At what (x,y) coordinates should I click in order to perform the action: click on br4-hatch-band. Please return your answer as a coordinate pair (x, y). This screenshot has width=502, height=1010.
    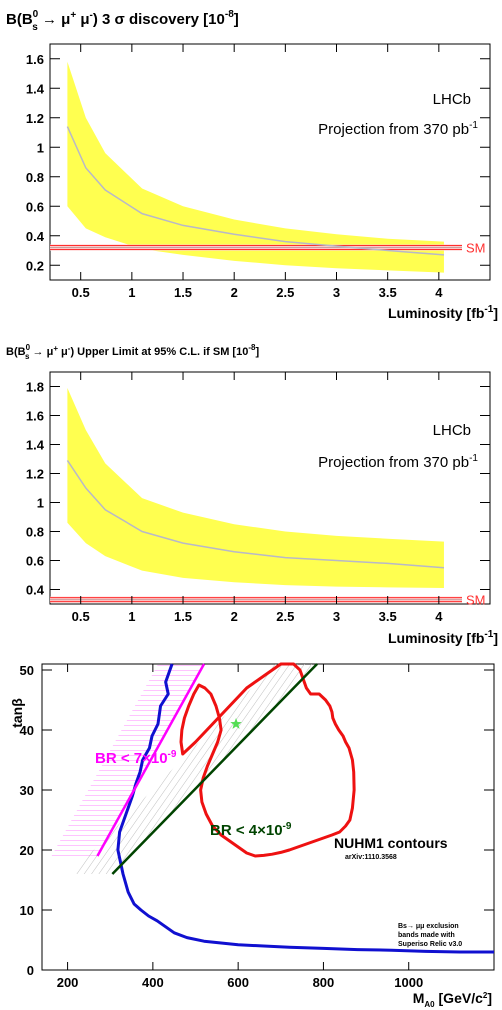
    Looking at the image, I should click on (194, 769).